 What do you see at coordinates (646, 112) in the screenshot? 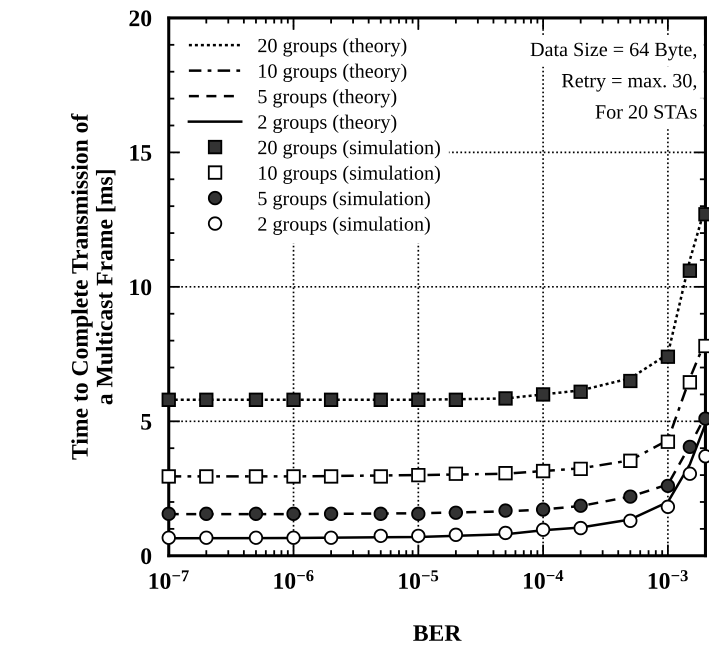
I see `annotation: For 20 STAs` at bounding box center [646, 112].